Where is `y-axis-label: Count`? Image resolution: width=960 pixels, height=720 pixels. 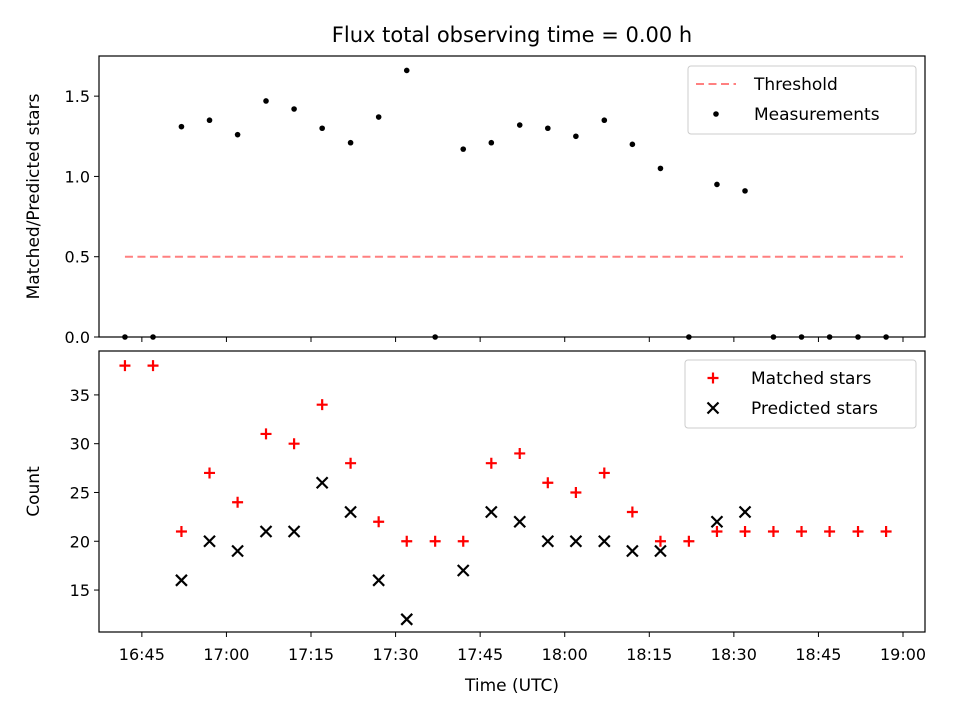
y-axis-label: Count is located at coordinates (34, 491).